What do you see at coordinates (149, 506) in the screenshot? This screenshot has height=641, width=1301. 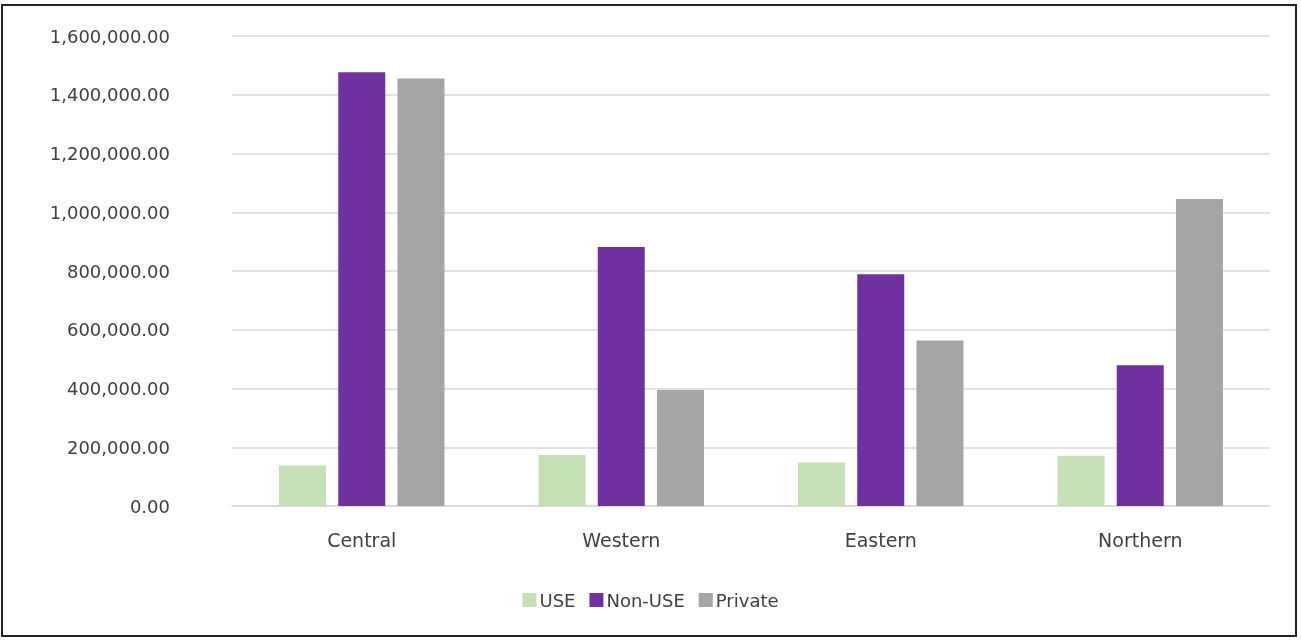 I see `y-tick-label: 0.00` at bounding box center [149, 506].